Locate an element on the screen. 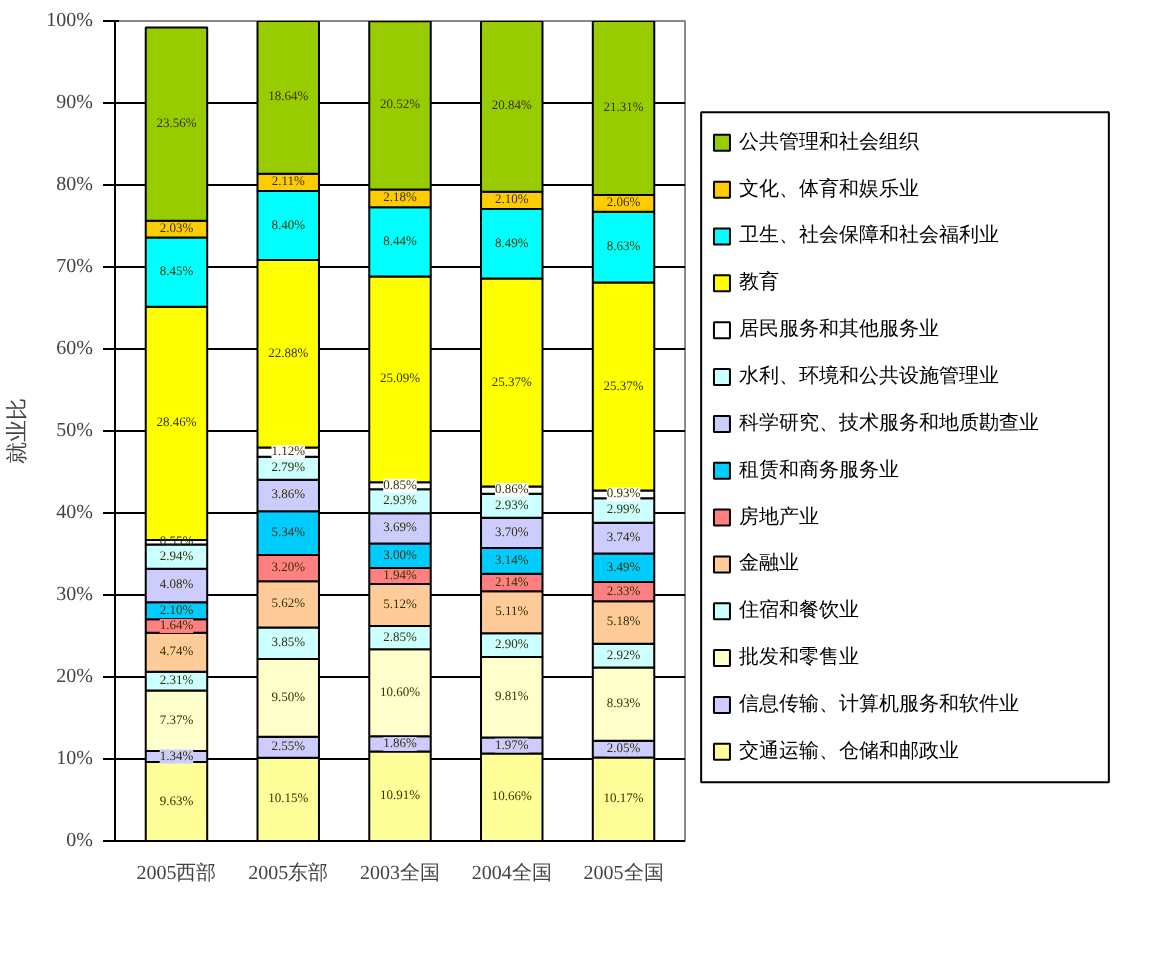 The image size is (1154, 956). x-tick-label: 2003全国 is located at coordinates (400, 873).